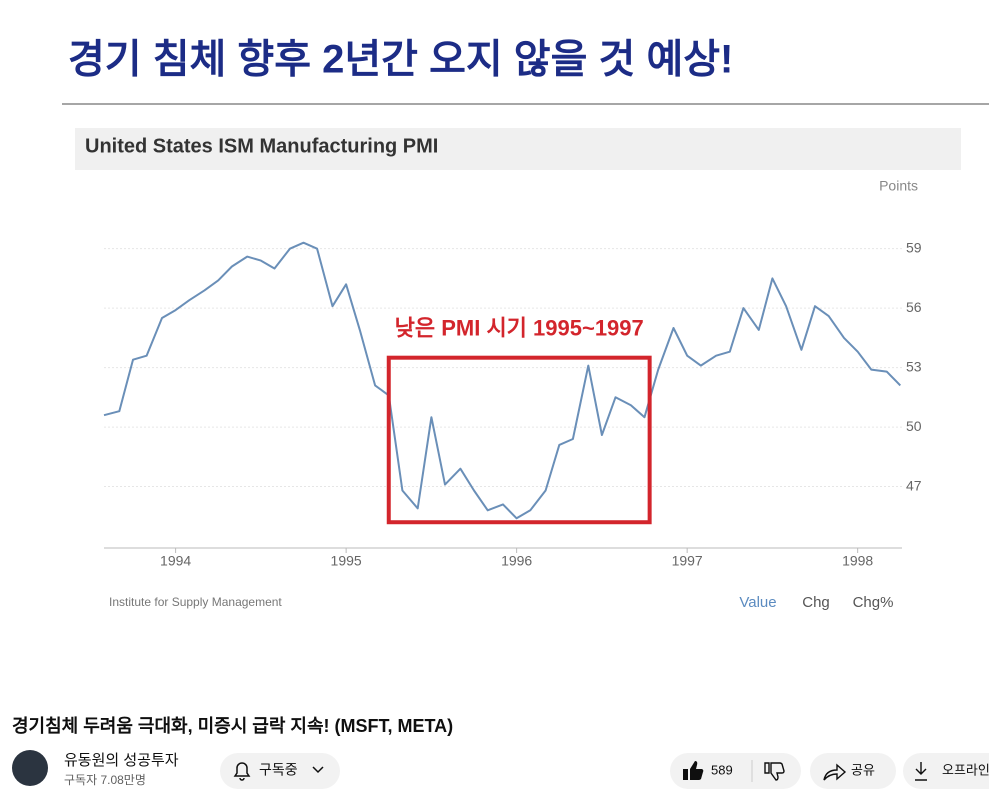 The height and width of the screenshot is (794, 989). Describe the element at coordinates (835, 772) in the screenshot. I see `share-icon` at that location.